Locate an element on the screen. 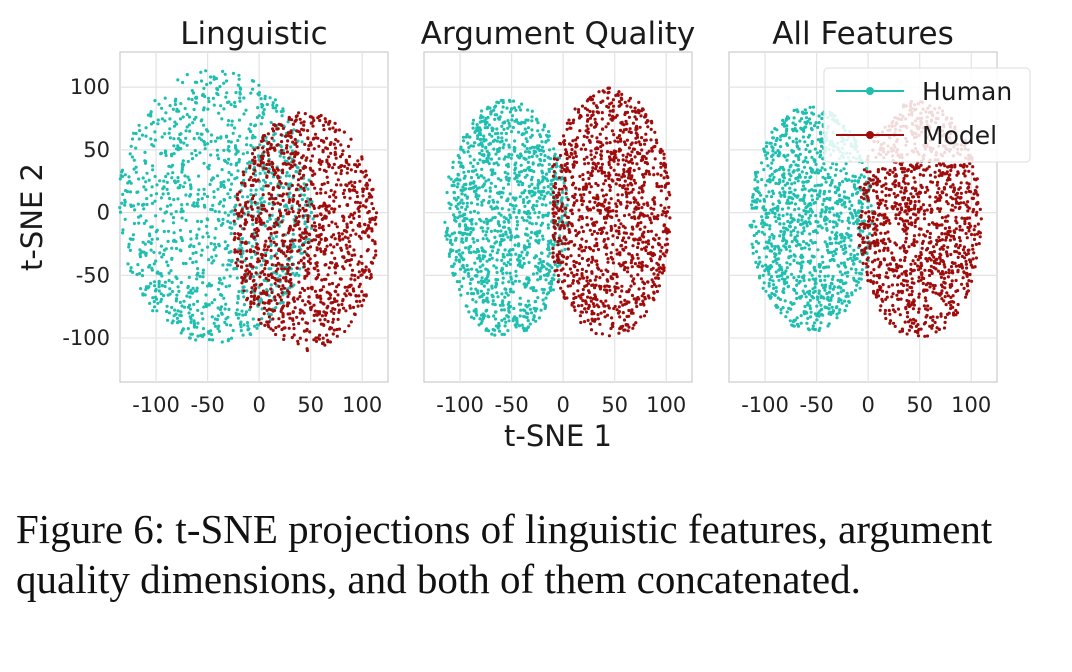 This screenshot has width=1072, height=672. x-tick-label: -100 is located at coordinates (156, 405).